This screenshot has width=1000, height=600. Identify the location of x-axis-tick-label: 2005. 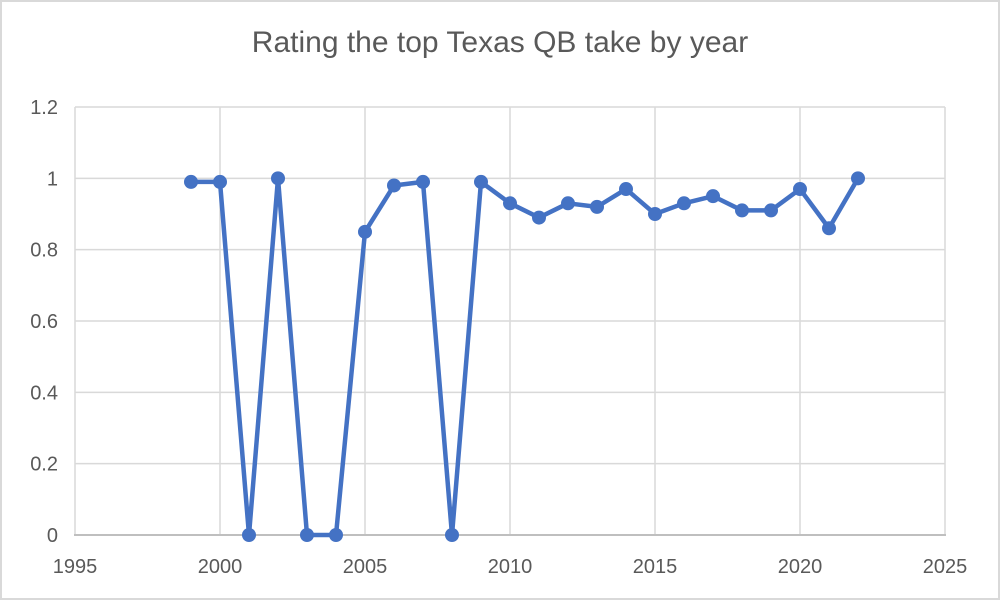
(365, 567).